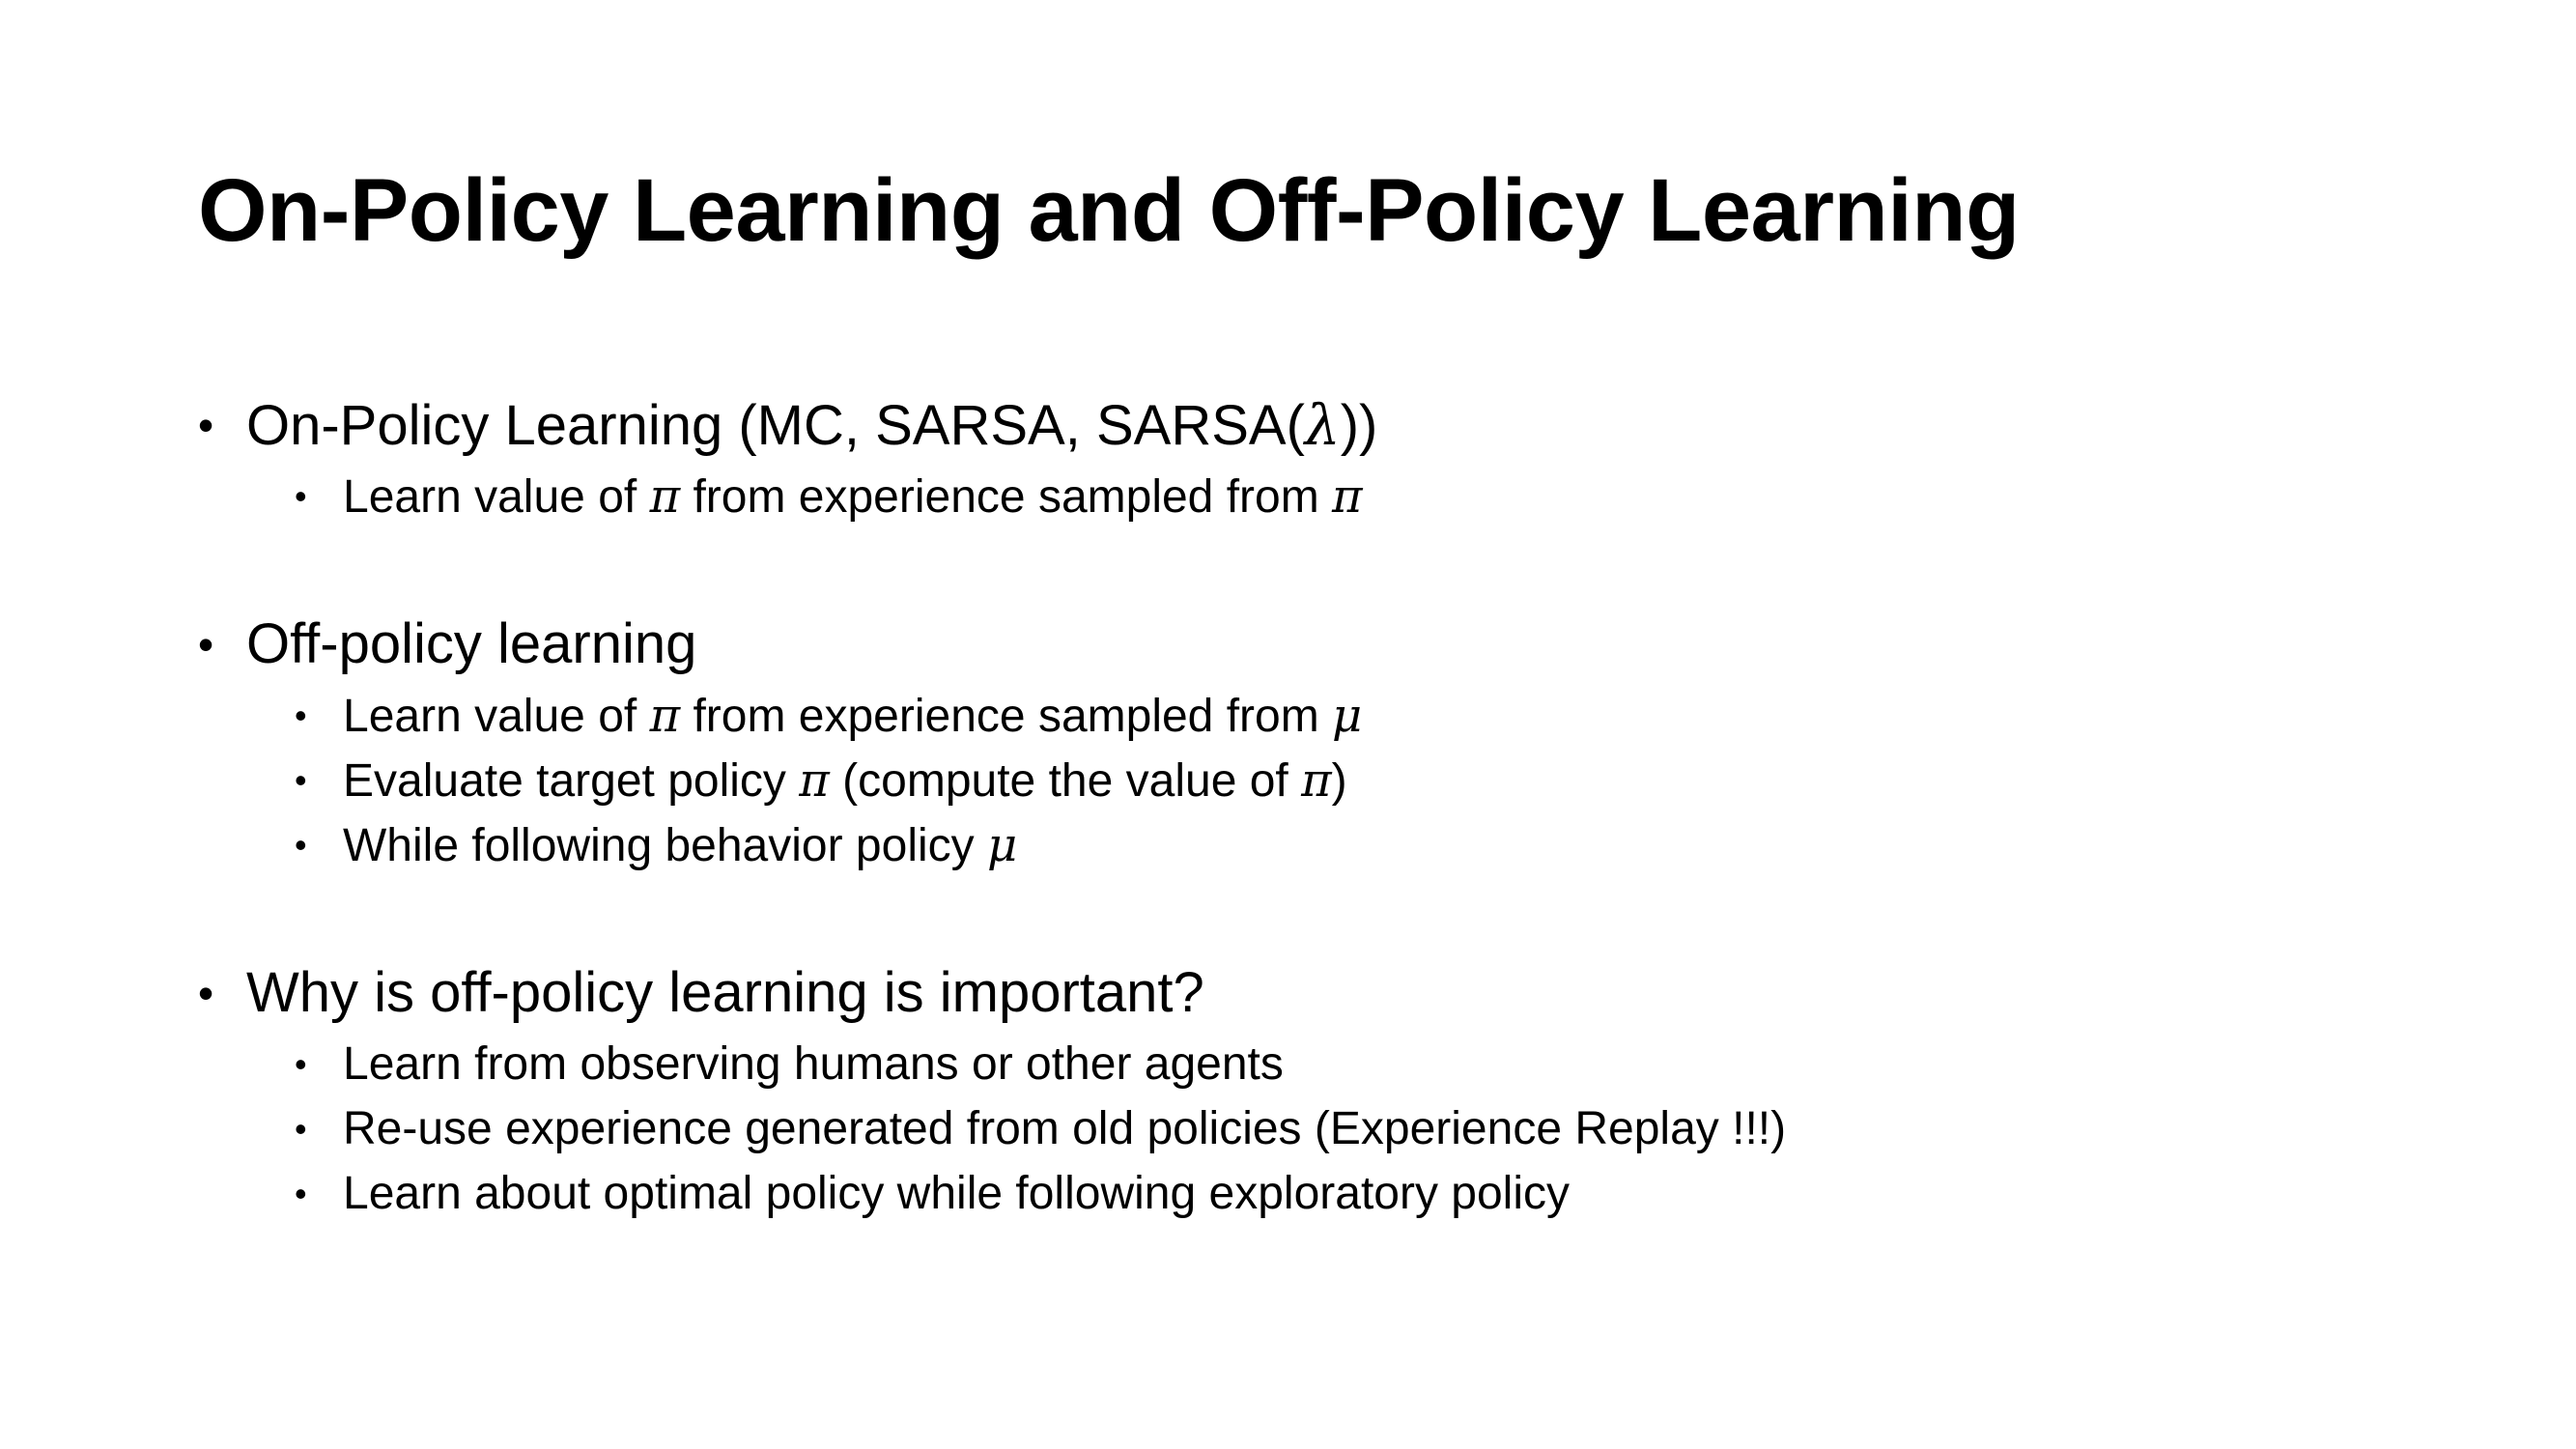 This screenshot has height=1449, width=2576. What do you see at coordinates (680, 845) in the screenshot?
I see `bullet-text: While following behavior policy μ` at bounding box center [680, 845].